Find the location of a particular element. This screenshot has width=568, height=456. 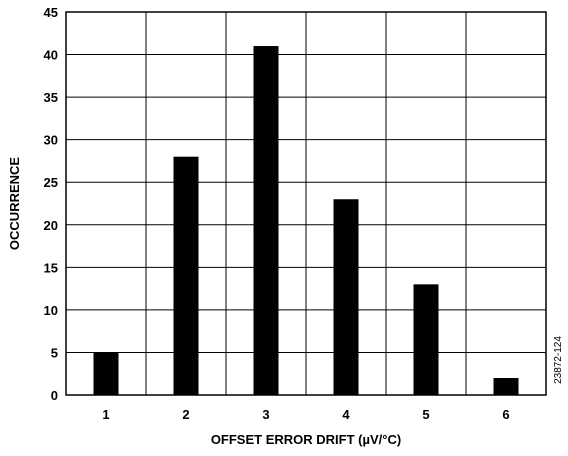

x-tick-label: 6 is located at coordinates (505, 414).